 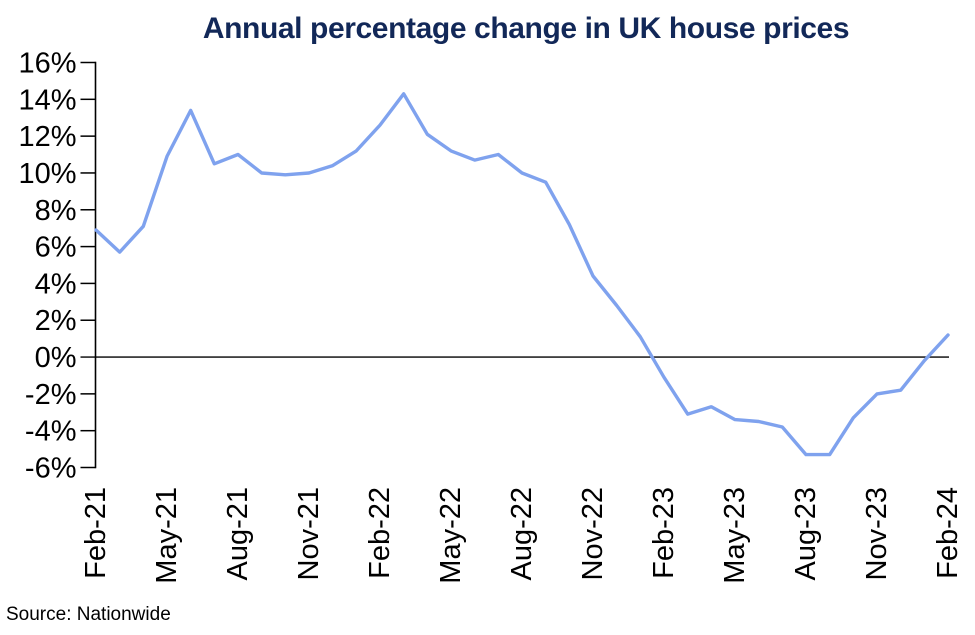 I want to click on y-tick-label: 4%, so click(x=56, y=284).